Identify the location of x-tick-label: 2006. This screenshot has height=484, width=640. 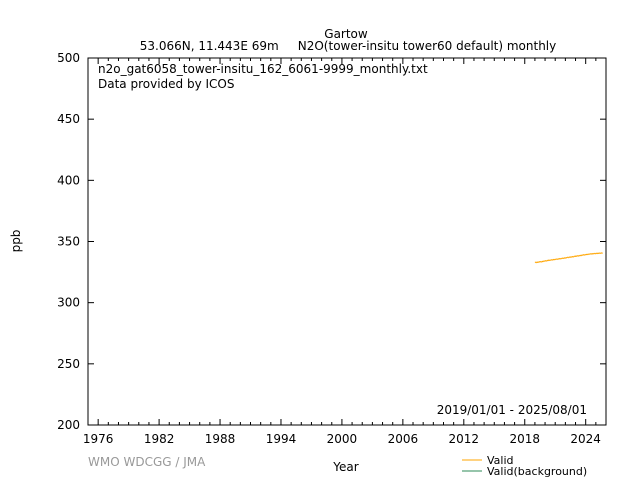
(403, 439).